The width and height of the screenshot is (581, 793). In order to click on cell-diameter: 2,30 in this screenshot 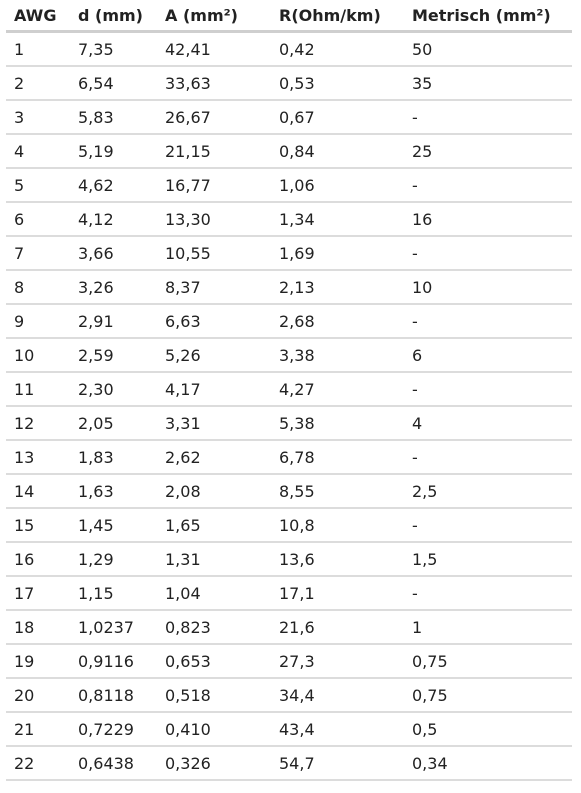, I will do `click(113, 389)`.